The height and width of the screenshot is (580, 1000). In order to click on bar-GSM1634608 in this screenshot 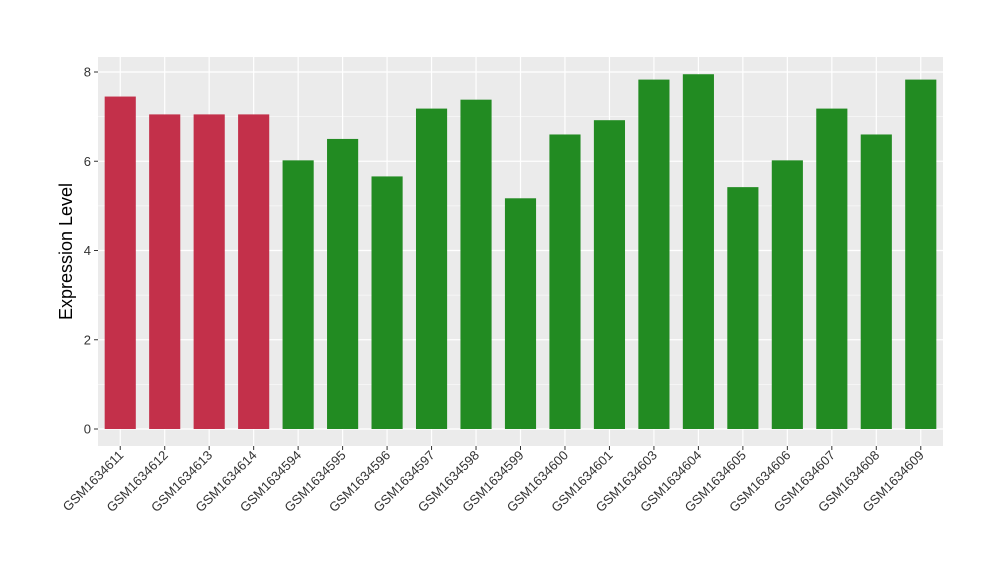, I will do `click(876, 281)`.